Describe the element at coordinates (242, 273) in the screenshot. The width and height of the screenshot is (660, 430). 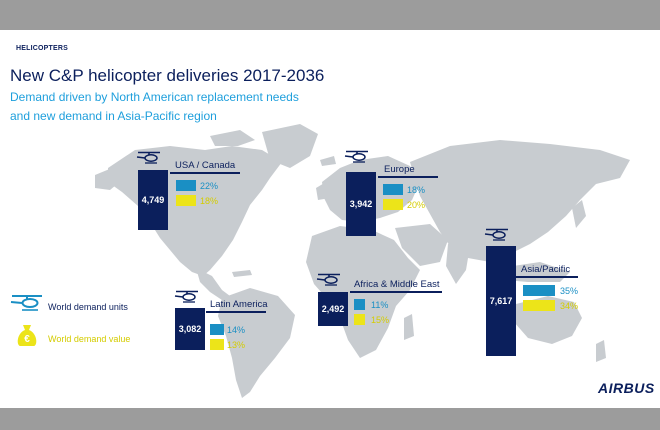
I see `caribbean-islands` at that location.